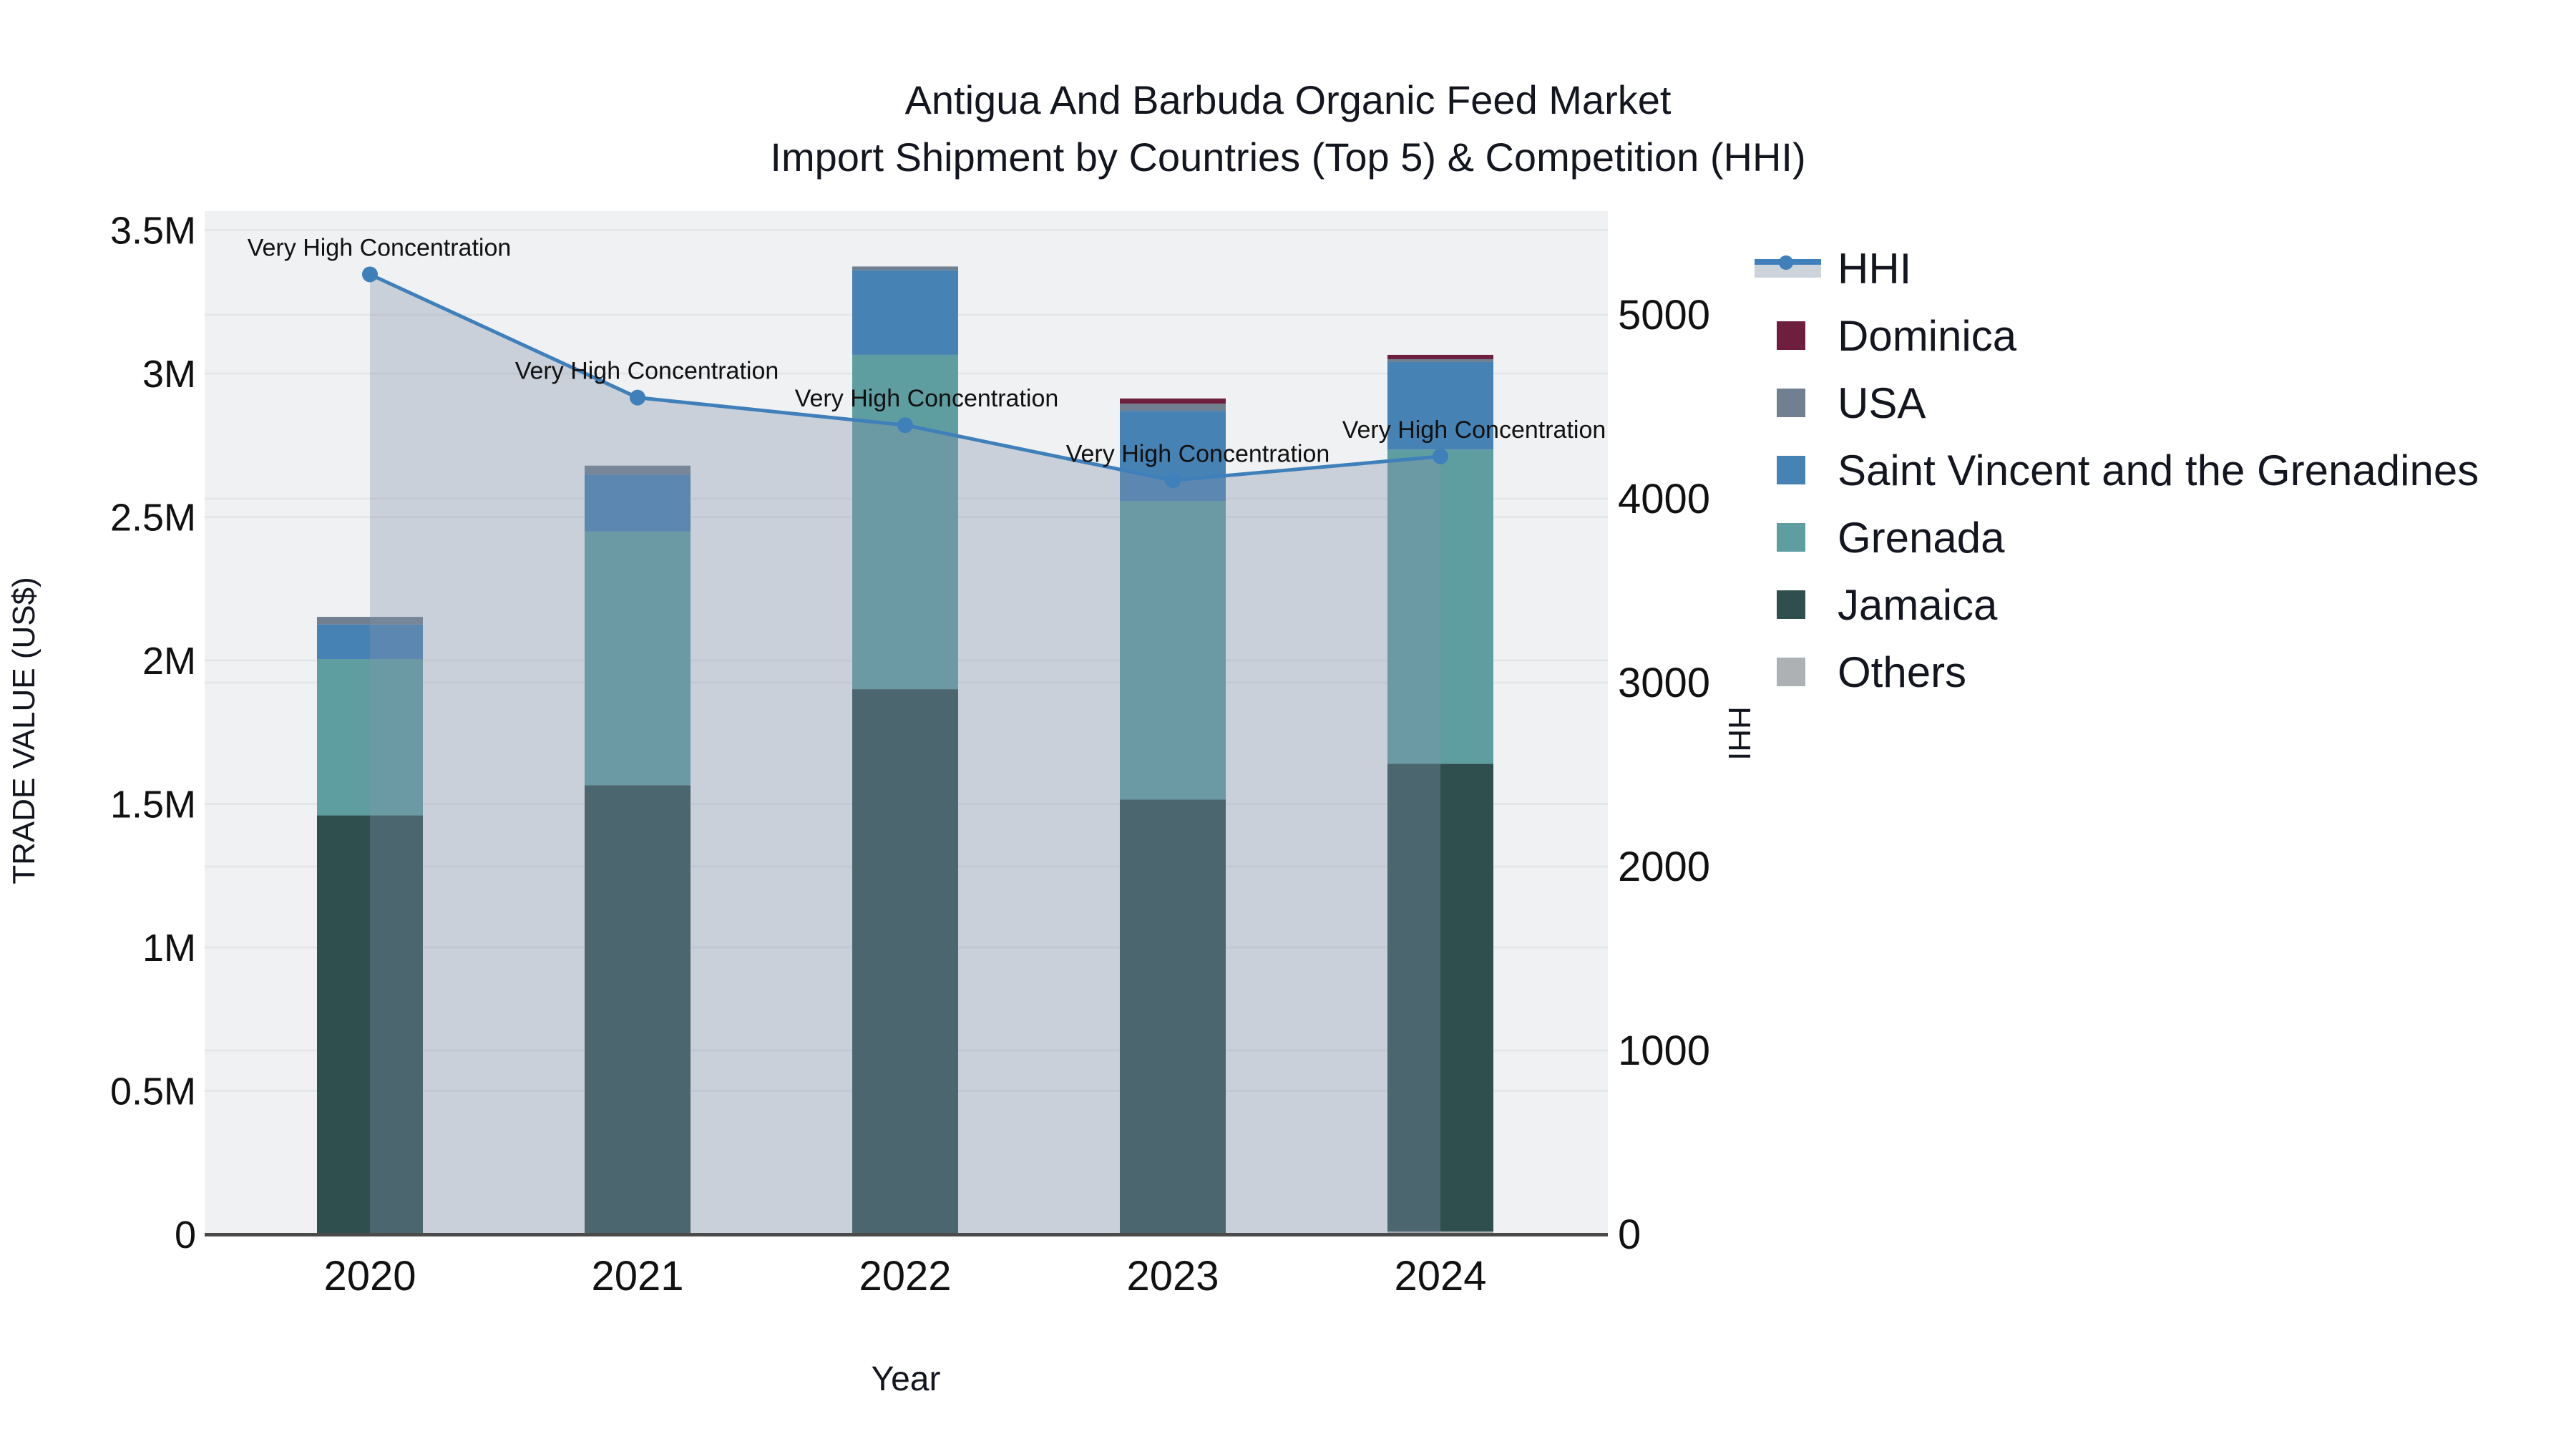 The height and width of the screenshot is (1449, 2576). I want to click on y-right-tick-1000: 1000, so click(1664, 1051).